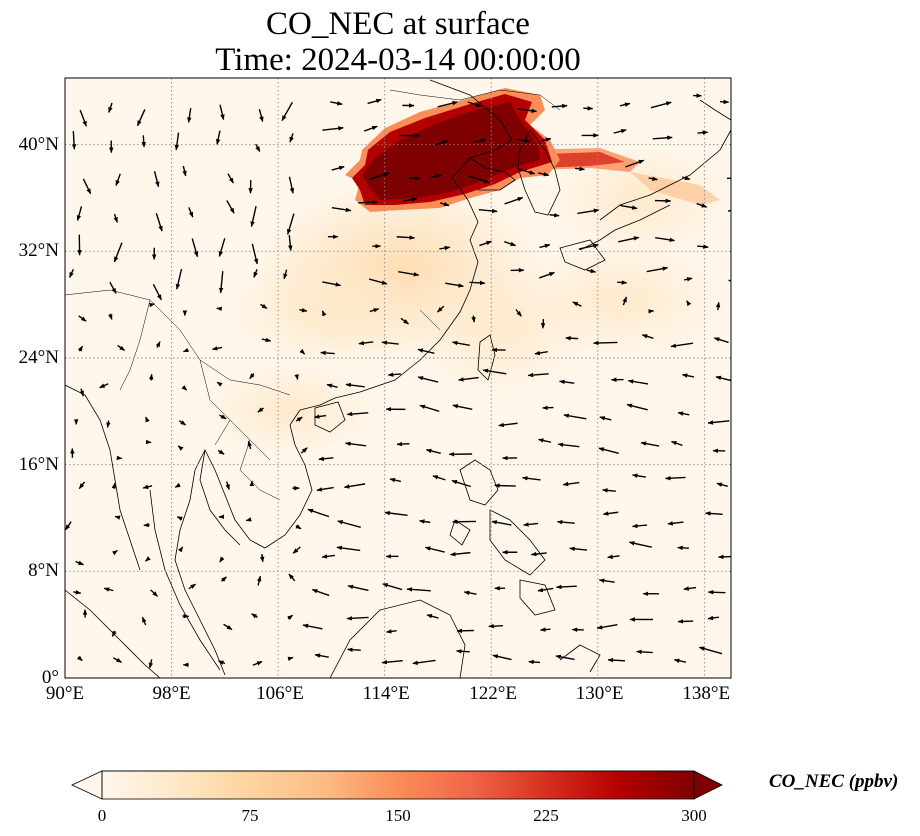 The height and width of the screenshot is (836, 920). What do you see at coordinates (708, 785) in the screenshot?
I see `colorbar-max-extension` at bounding box center [708, 785].